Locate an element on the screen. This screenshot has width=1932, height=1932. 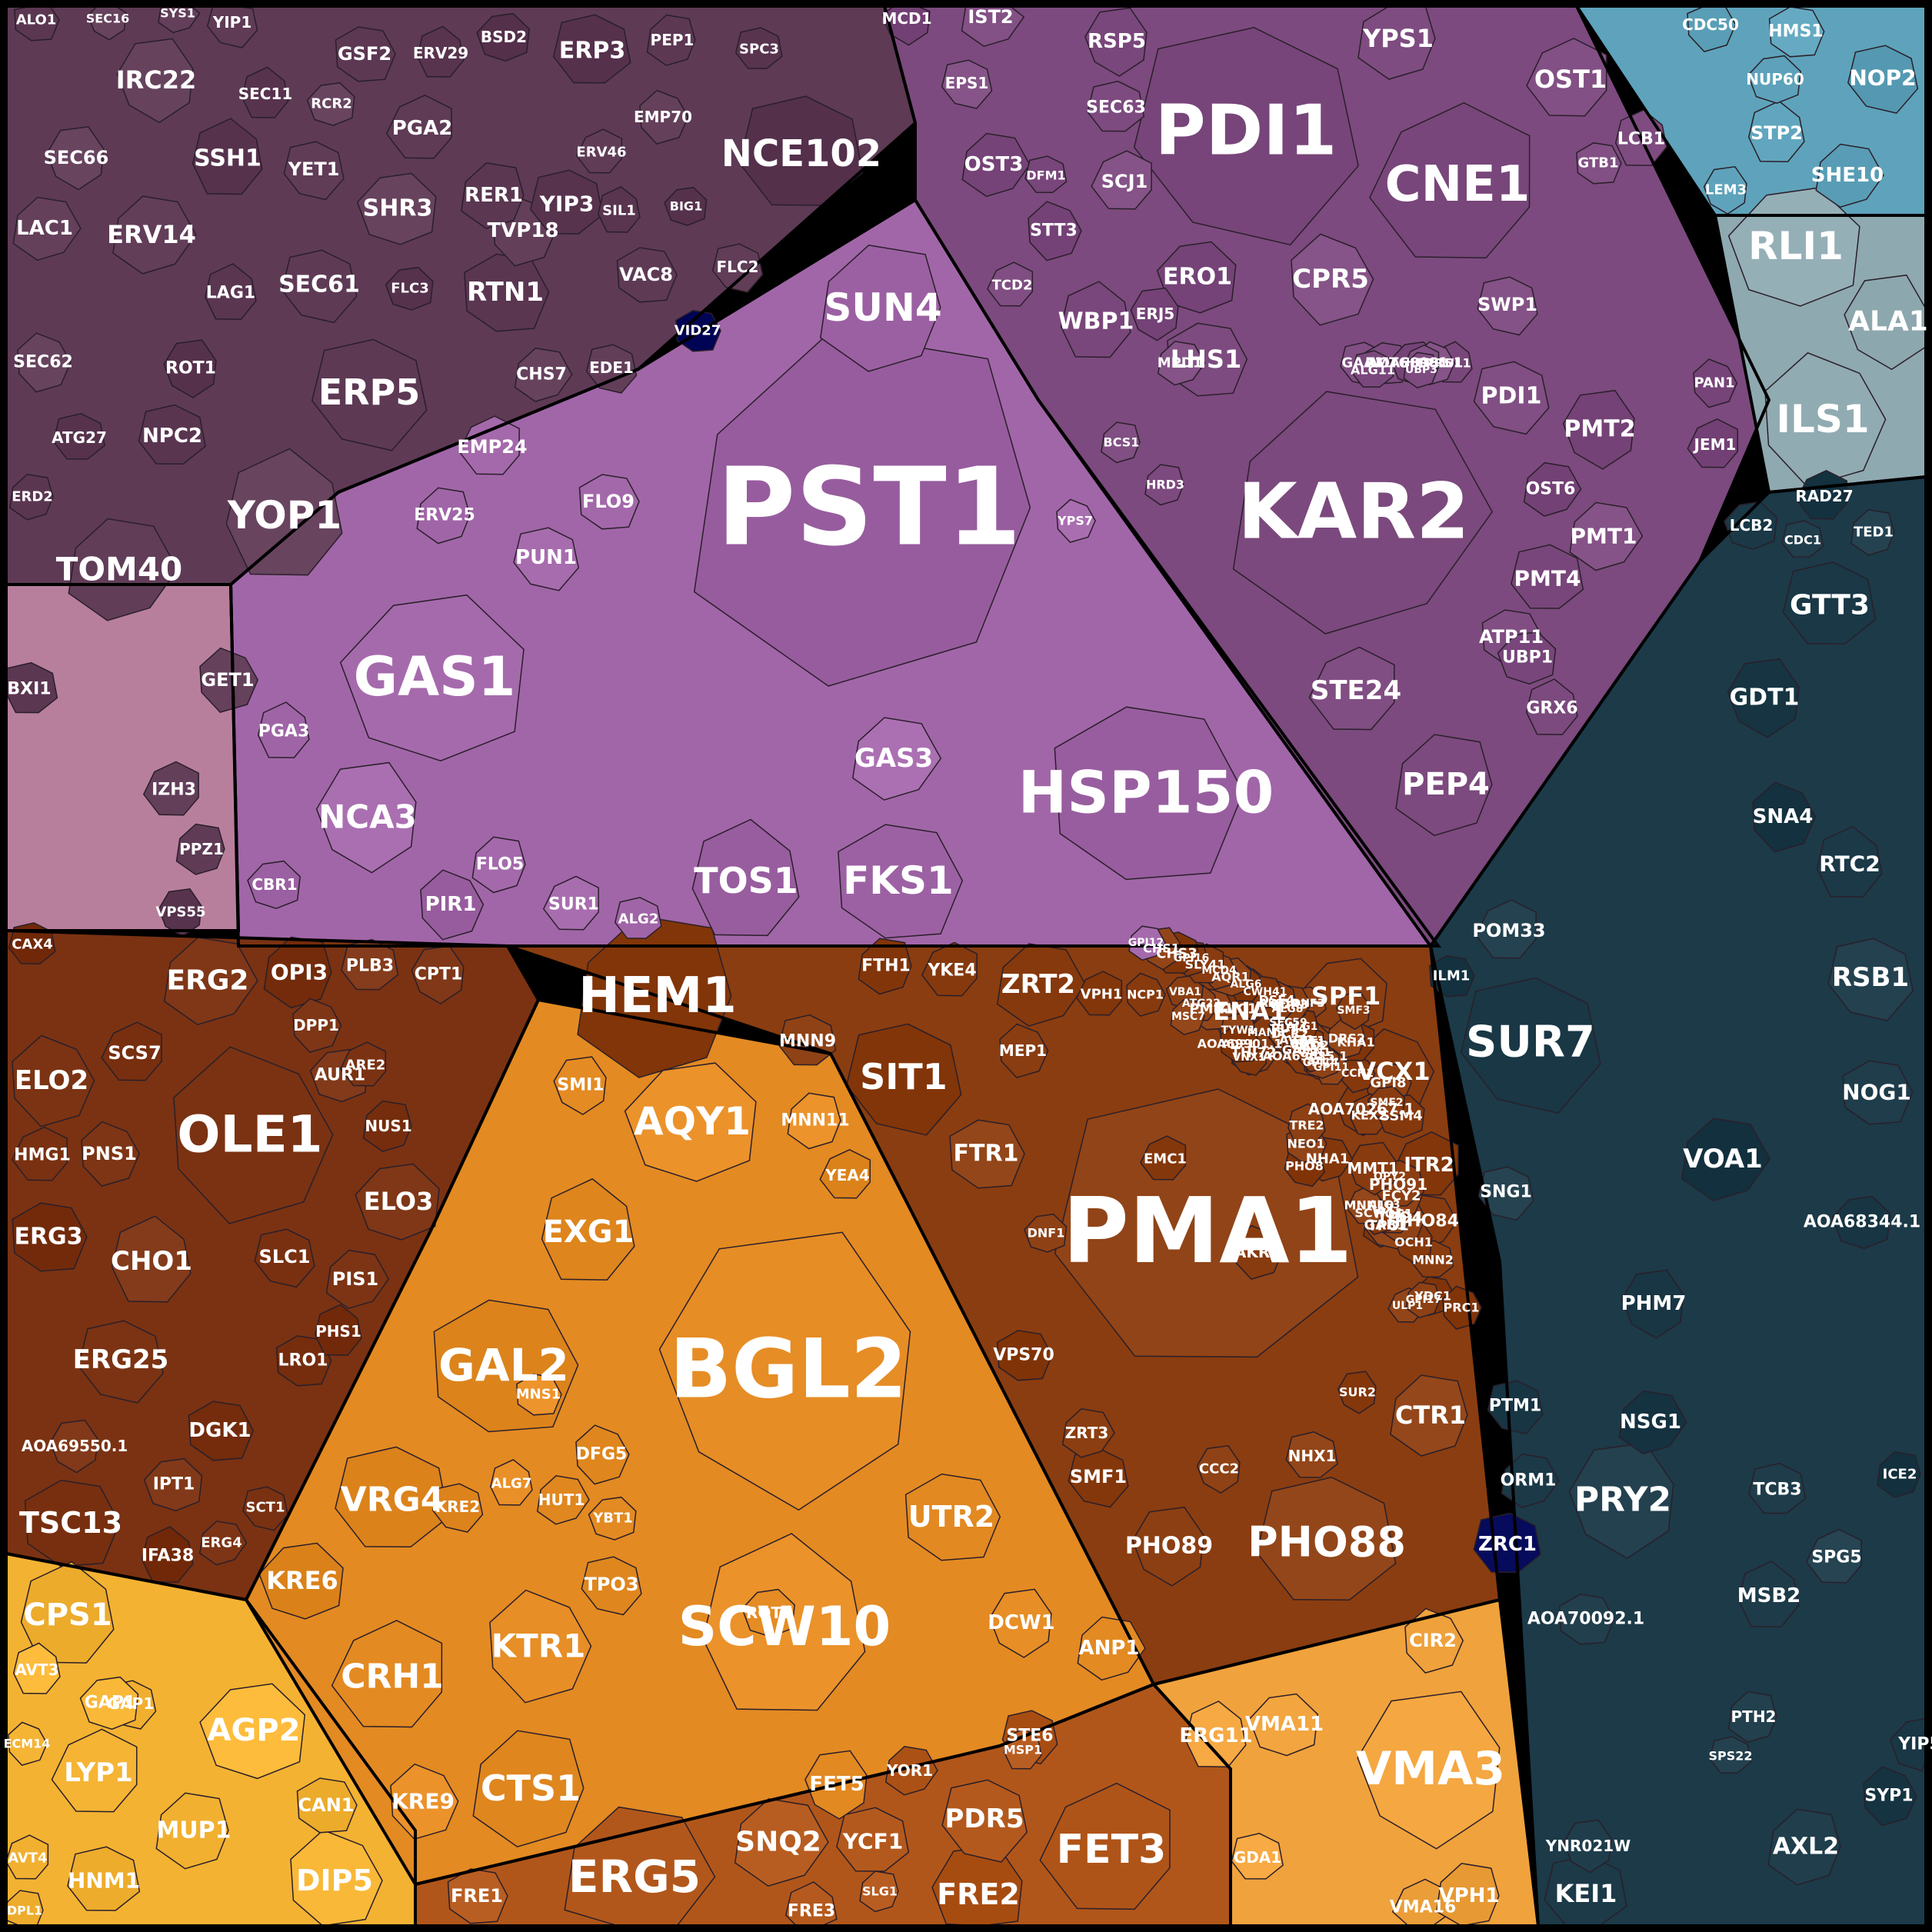
protein-label: ERG4 is located at coordinates (221, 1543).